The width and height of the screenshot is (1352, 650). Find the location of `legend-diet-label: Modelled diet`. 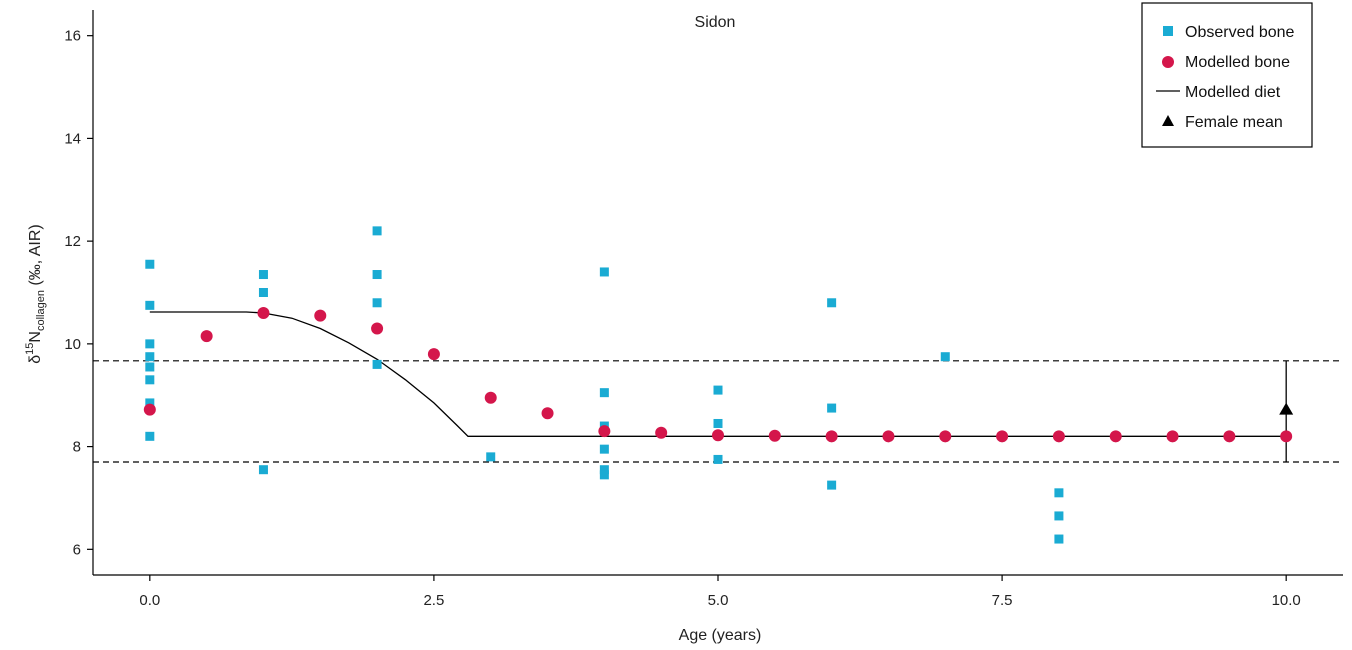

legend-diet-label: Modelled diet is located at coordinates (1233, 92).